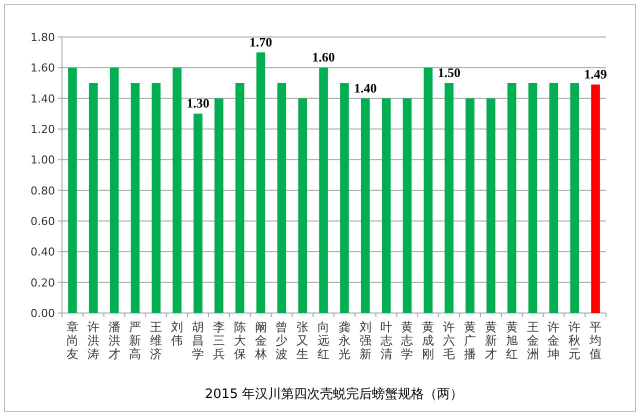  I want to click on x-tick-label: 许六毛, so click(449, 340).